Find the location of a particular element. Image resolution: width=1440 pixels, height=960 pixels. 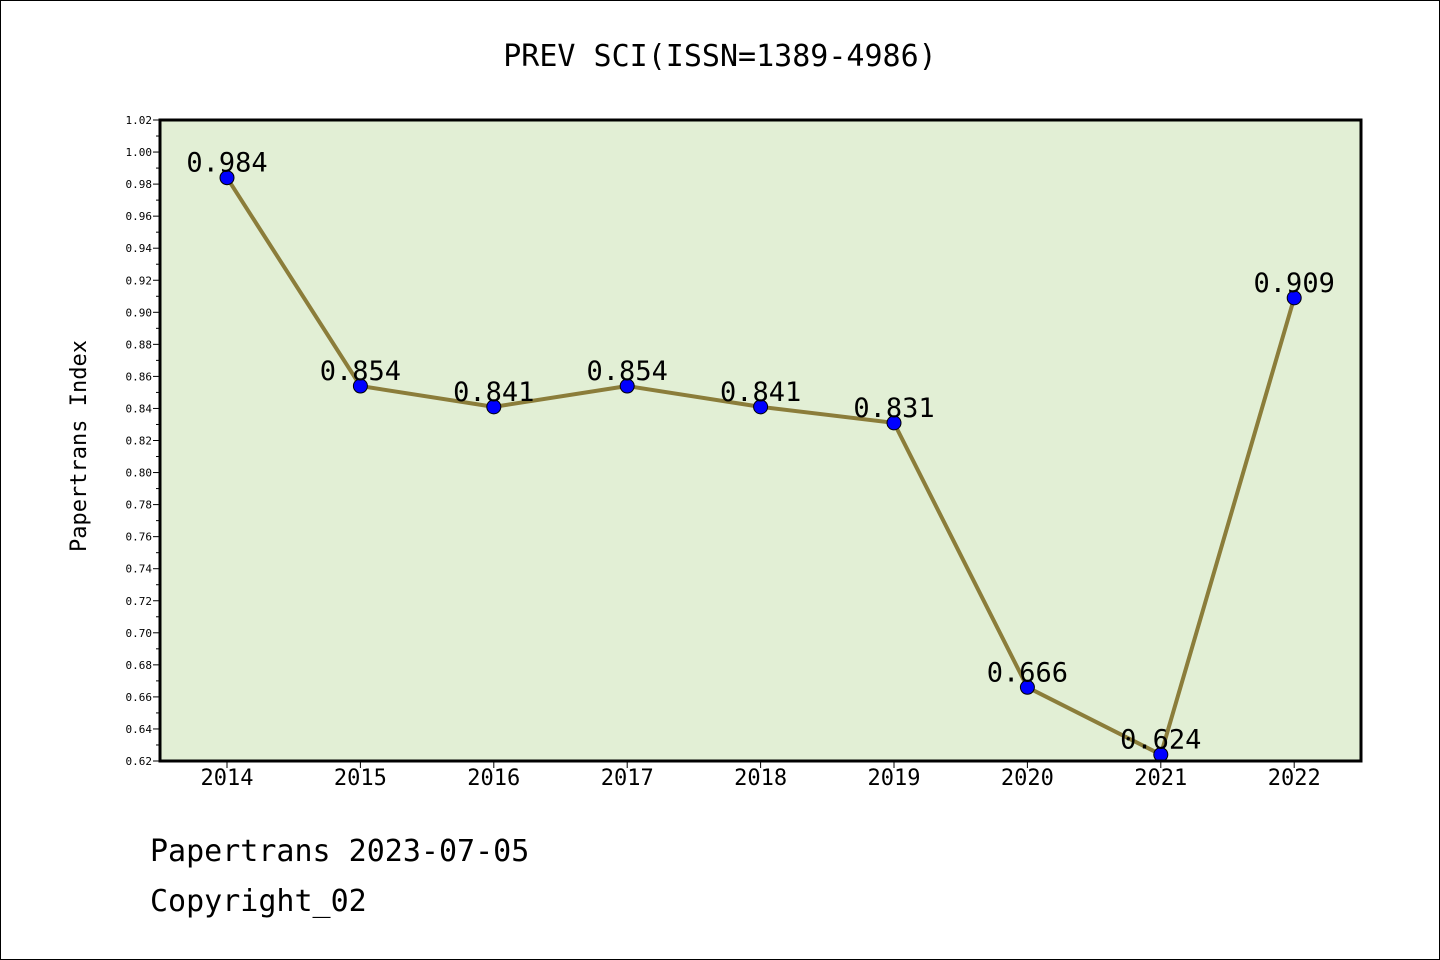

x-tick-label: 2016 is located at coordinates (493, 778).